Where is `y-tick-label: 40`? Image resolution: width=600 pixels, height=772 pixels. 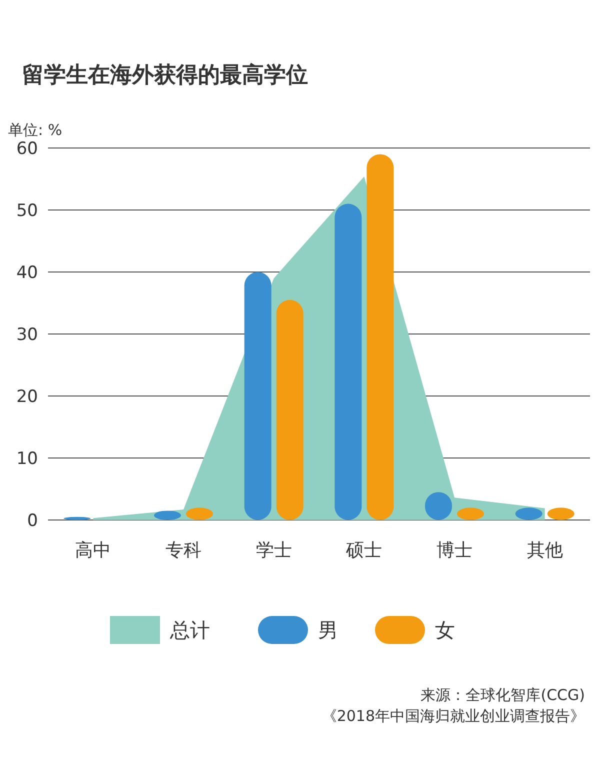
y-tick-label: 40 is located at coordinates (27, 273).